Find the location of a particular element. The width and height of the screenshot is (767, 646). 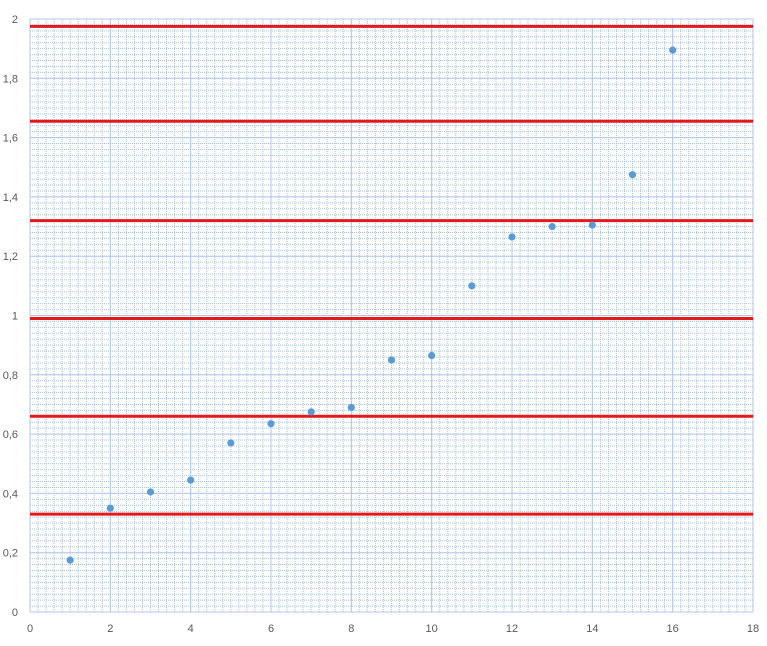

y-tick-label: 0,6 is located at coordinates (10, 435).